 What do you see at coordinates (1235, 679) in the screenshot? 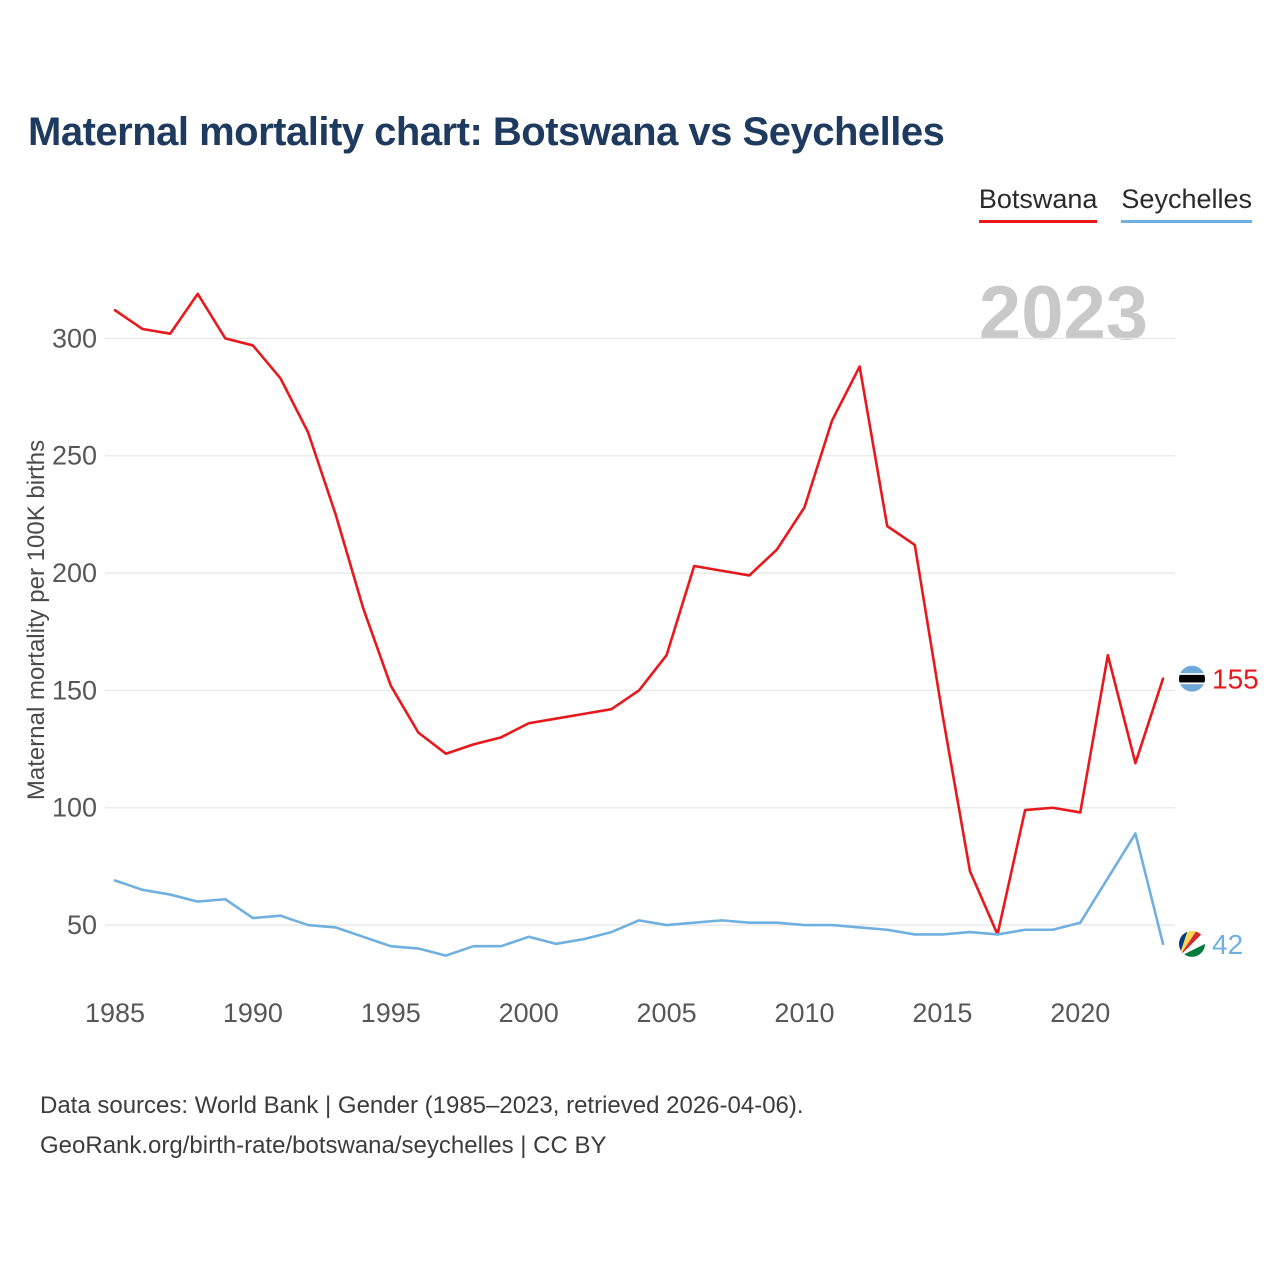
I see `end-value-label-botswana: 155` at bounding box center [1235, 679].